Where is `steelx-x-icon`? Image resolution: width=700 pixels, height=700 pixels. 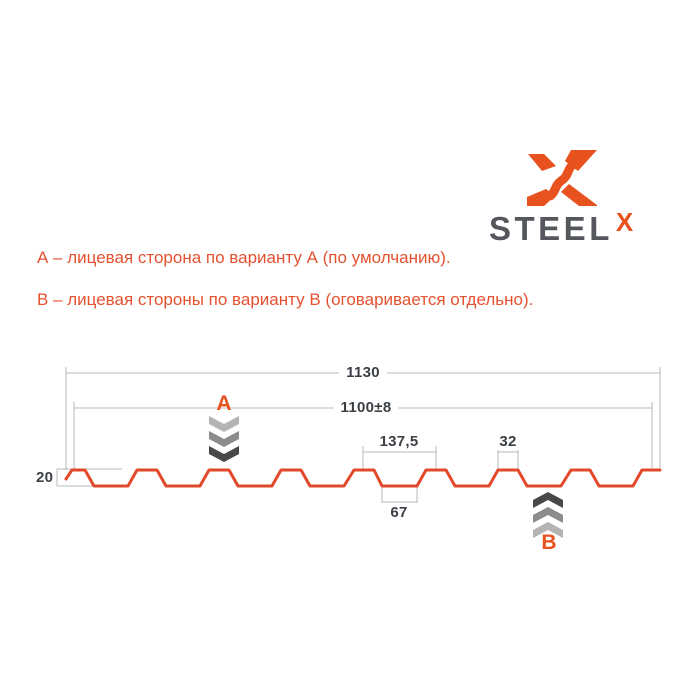
steelx-x-icon is located at coordinates (562, 178).